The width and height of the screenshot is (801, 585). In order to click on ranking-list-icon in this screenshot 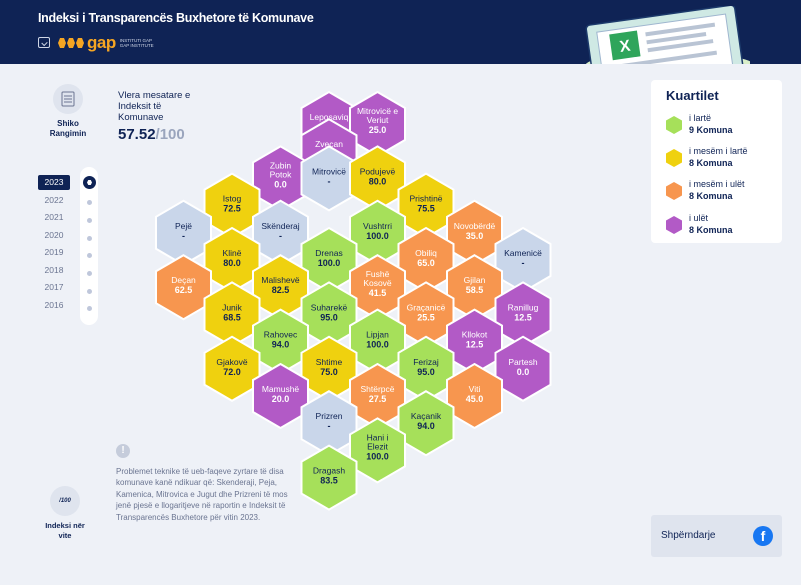, I will do `click(68, 99)`.